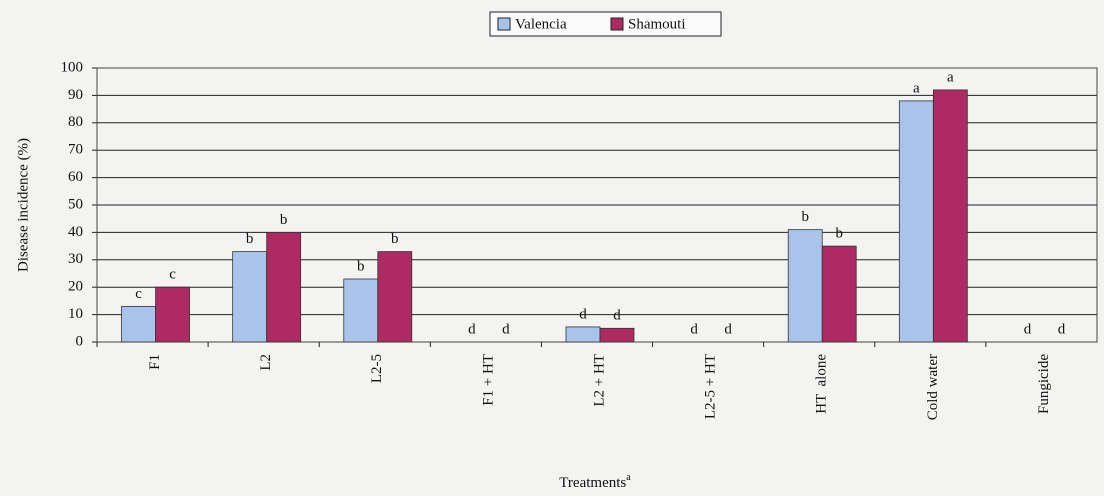 The width and height of the screenshot is (1104, 496). Describe the element at coordinates (933, 387) in the screenshot. I see `x-tick-label: Cold water` at that location.